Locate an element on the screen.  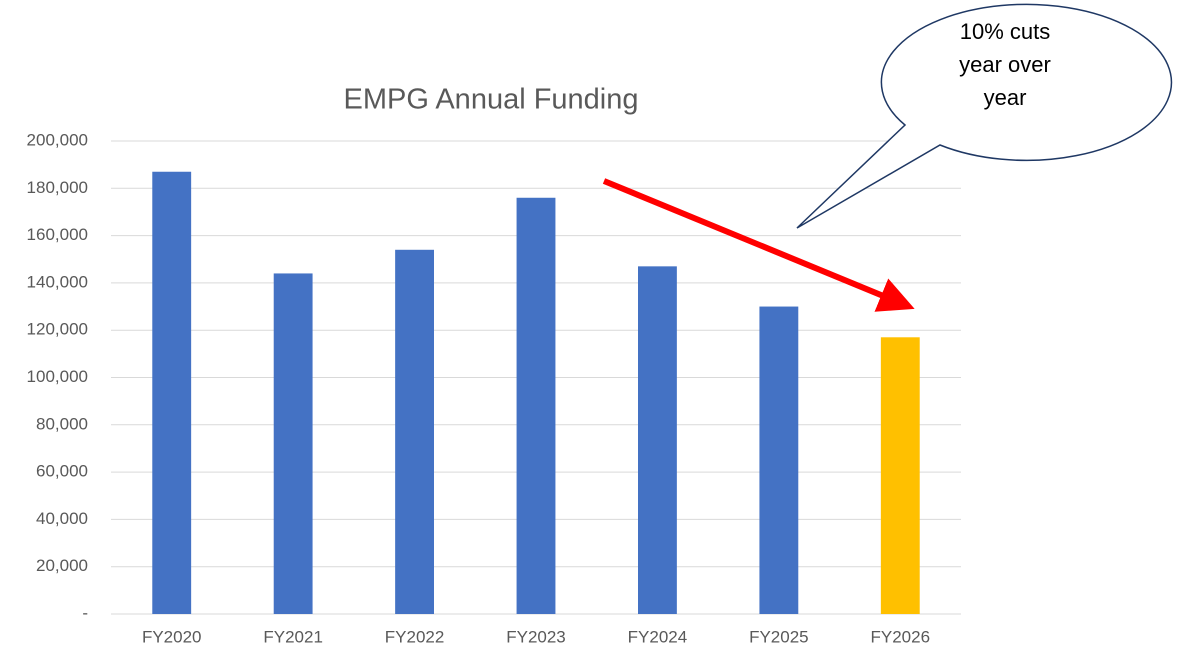
trend-arrow is located at coordinates (758, 245).